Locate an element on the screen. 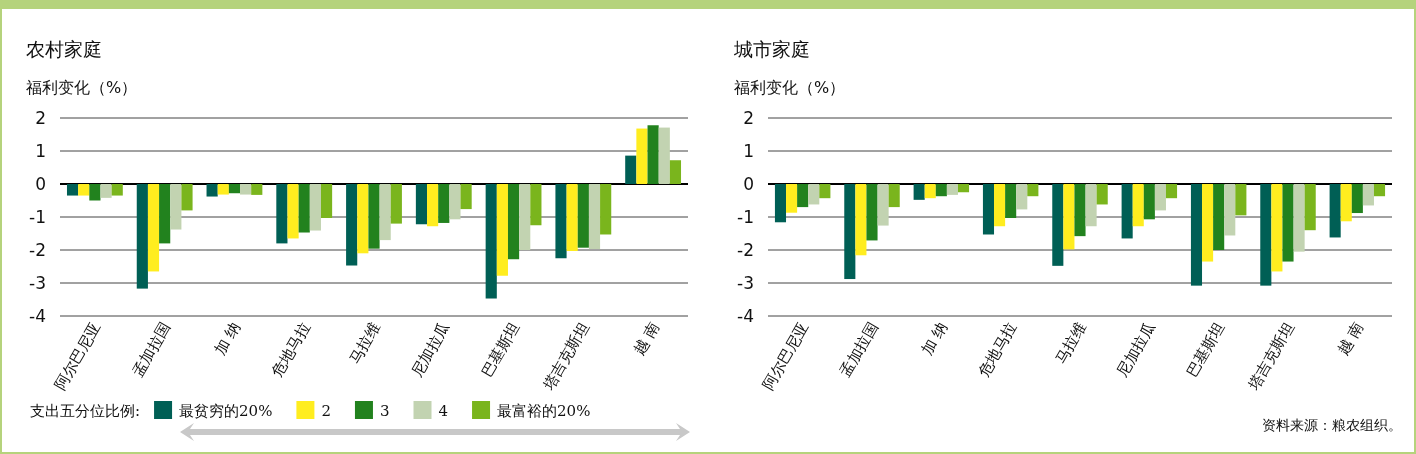  chart-title: 城市家庭 is located at coordinates (771, 49).